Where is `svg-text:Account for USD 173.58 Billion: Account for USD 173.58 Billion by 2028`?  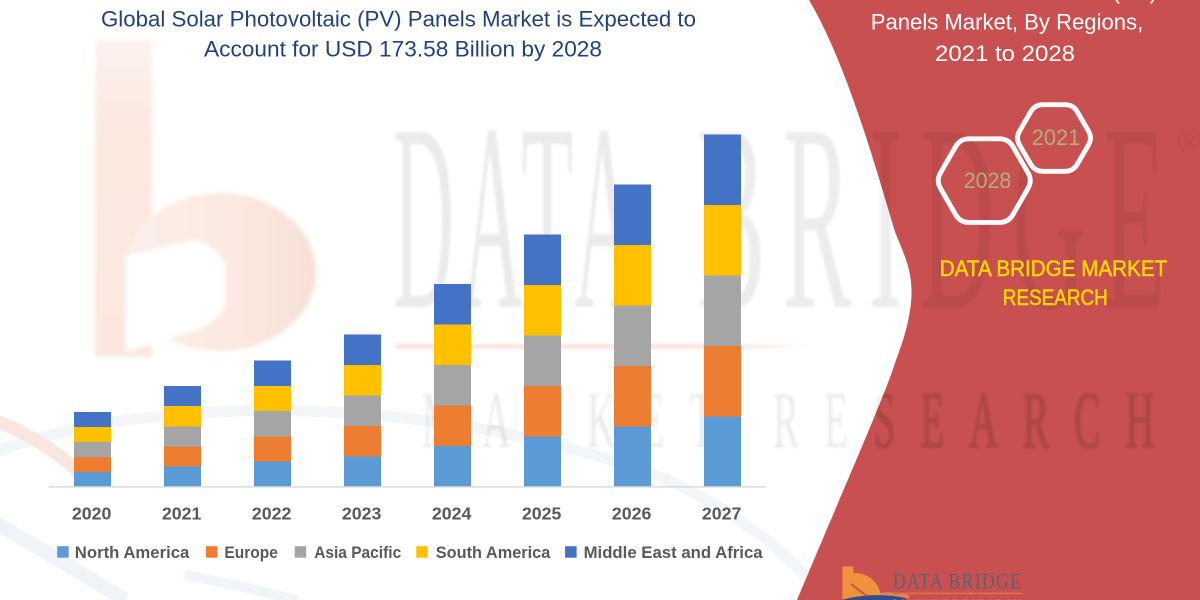
svg-text:Account for USD 173.58 Billion: Account for USD 173.58 Billion by 2028 is located at coordinates (403, 49).